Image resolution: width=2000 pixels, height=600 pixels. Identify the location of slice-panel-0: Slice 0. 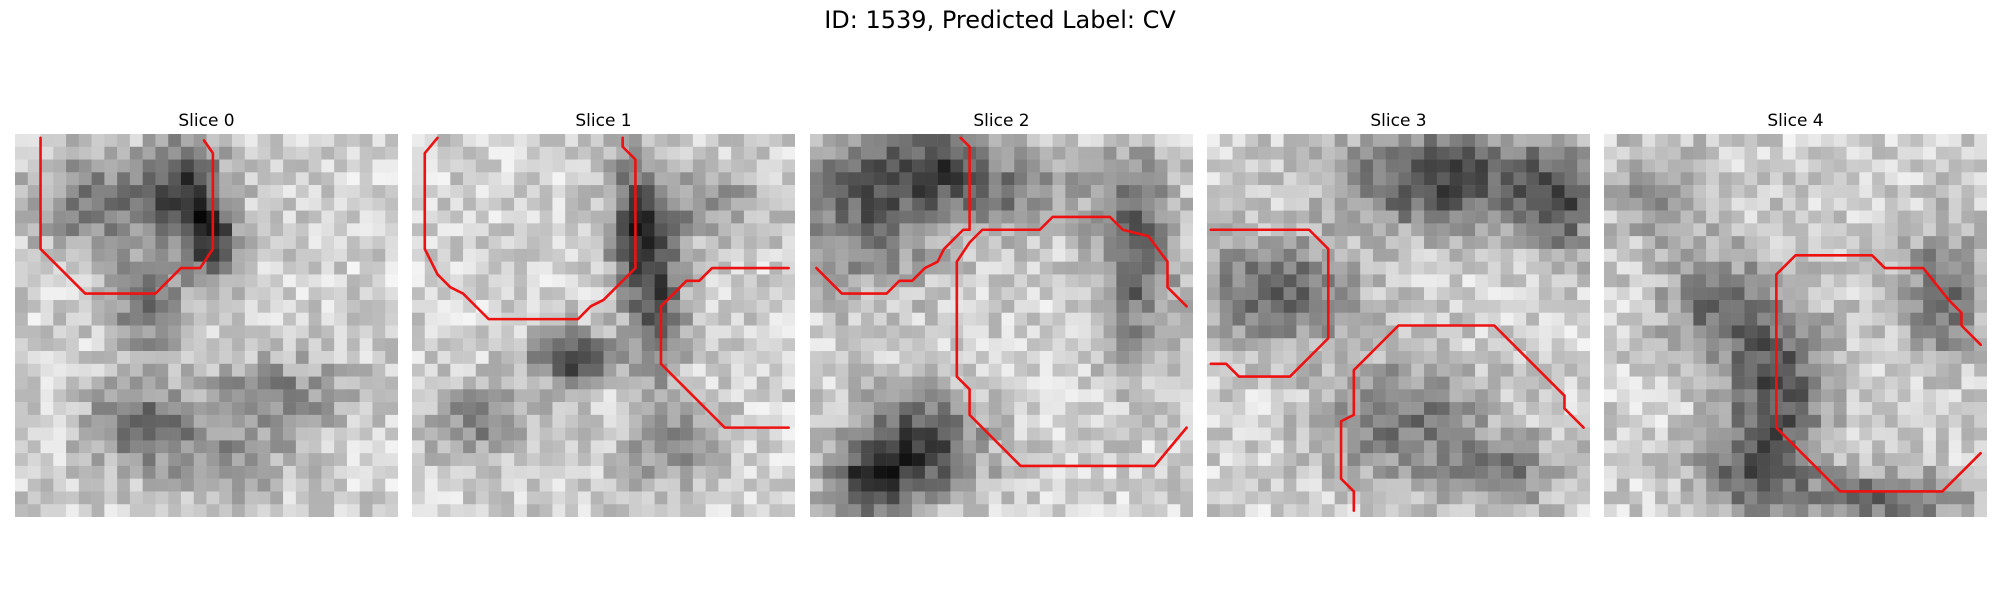
(206, 312).